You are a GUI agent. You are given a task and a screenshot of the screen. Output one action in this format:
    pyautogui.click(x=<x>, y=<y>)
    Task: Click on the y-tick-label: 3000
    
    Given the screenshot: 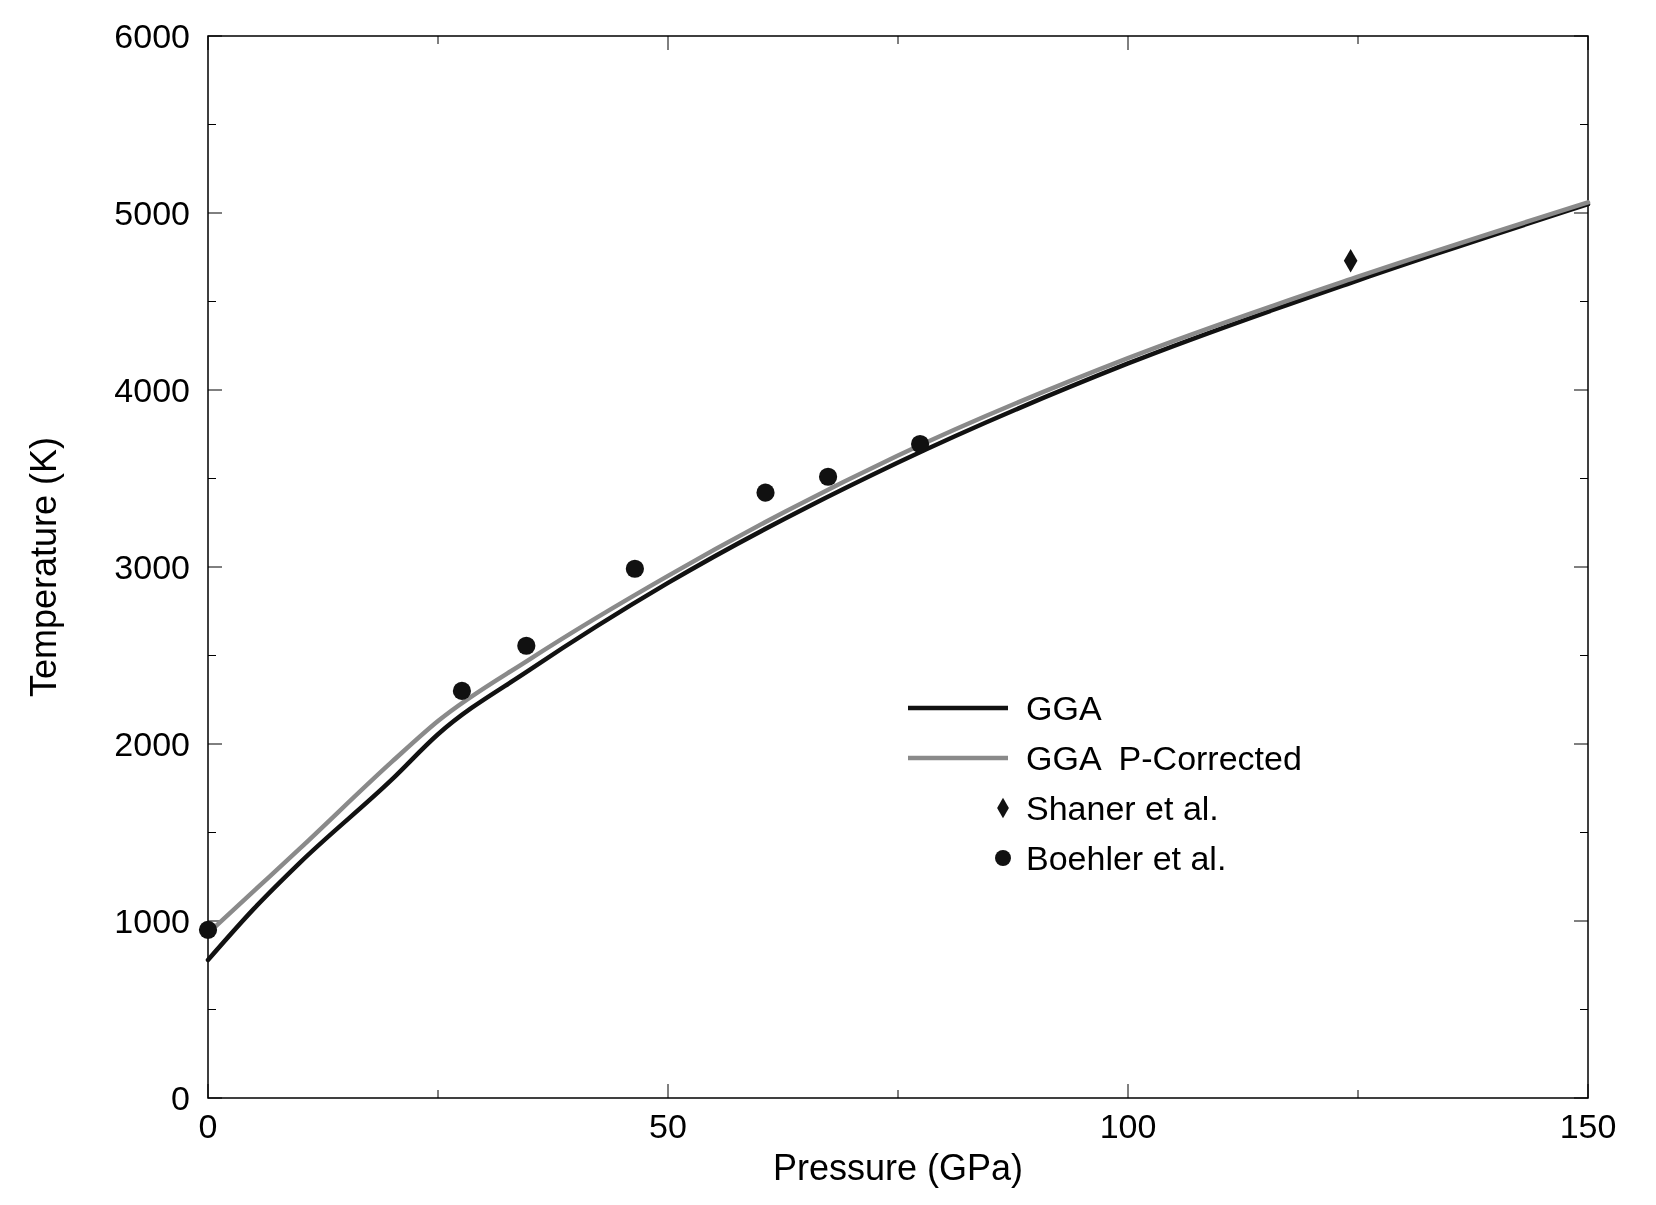 What is the action you would take?
    pyautogui.click(x=152, y=567)
    